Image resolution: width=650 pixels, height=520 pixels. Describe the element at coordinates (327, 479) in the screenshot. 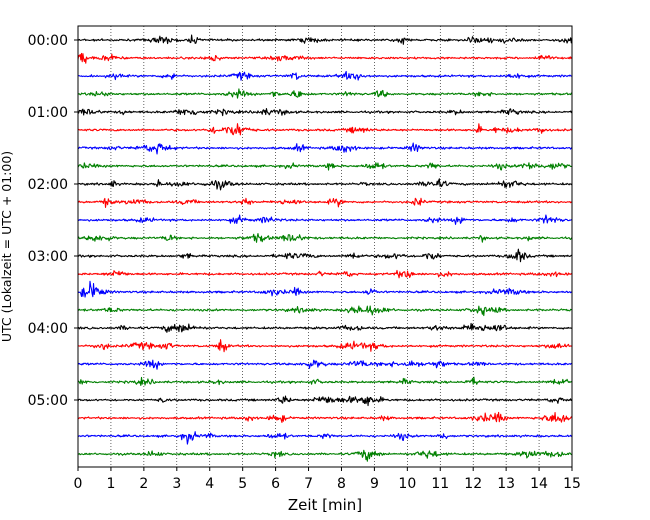

I see `x-axis-ticks: 0 1 2 3 4 5 6 7 8 9 10 11 12 13 14 15` at that location.